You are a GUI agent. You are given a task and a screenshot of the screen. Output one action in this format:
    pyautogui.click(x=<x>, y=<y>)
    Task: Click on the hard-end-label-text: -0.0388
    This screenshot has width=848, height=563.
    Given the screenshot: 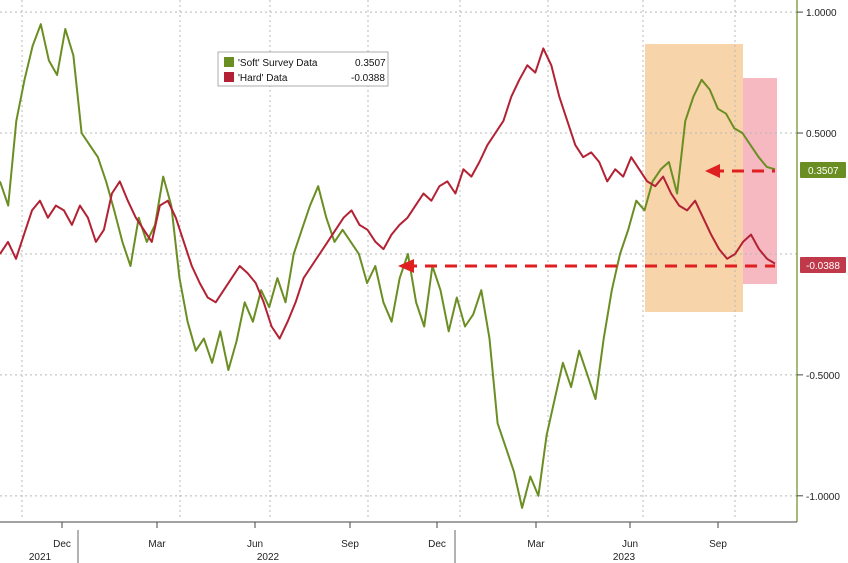 What is the action you would take?
    pyautogui.click(x=823, y=266)
    